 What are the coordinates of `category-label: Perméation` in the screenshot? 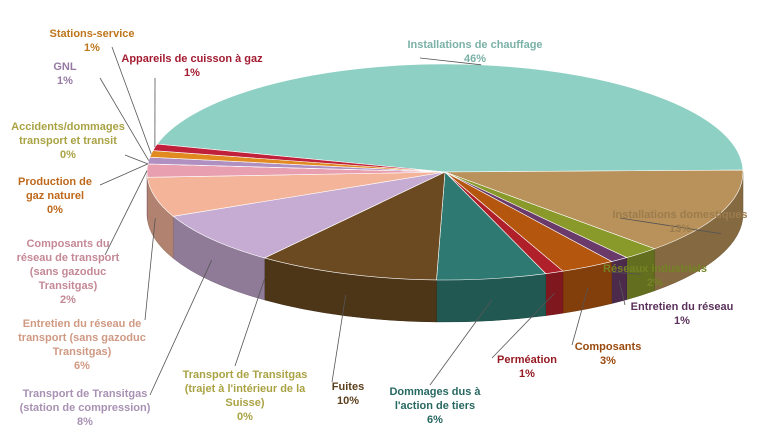 It's located at (527, 360).